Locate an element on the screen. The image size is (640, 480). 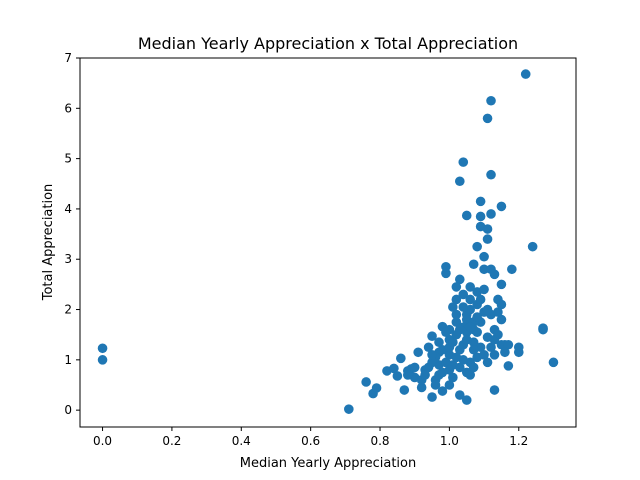
y-tick-label: 1 is located at coordinates (68, 360).